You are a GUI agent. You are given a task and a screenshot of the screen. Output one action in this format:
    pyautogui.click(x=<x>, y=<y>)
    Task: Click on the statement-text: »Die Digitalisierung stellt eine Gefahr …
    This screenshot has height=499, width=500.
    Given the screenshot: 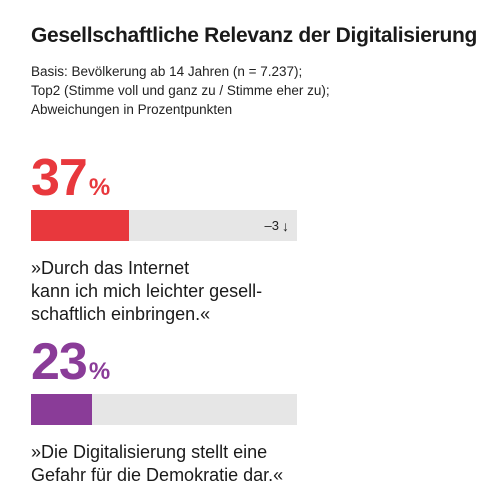 What is the action you would take?
    pyautogui.click(x=166, y=464)
    